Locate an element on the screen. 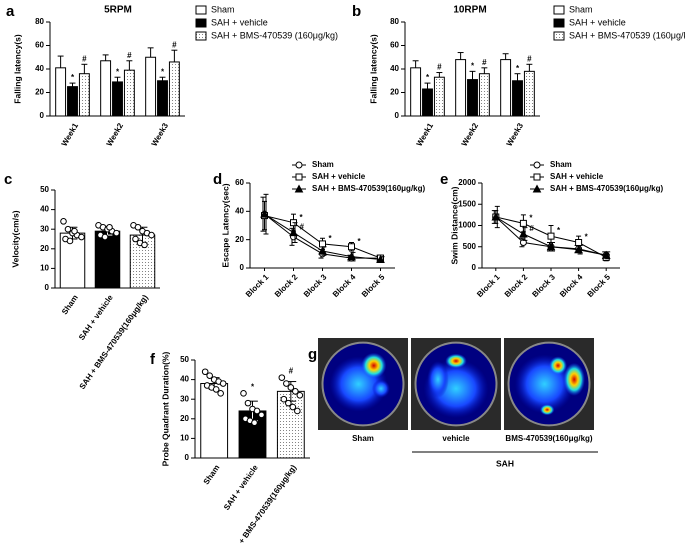  group-label: SAH is located at coordinates (505, 463).